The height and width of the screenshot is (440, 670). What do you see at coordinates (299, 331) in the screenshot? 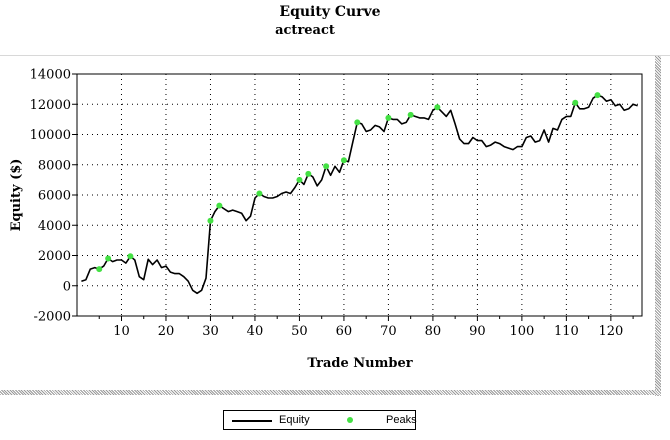
I see `x-tick-label: 50` at bounding box center [299, 331].